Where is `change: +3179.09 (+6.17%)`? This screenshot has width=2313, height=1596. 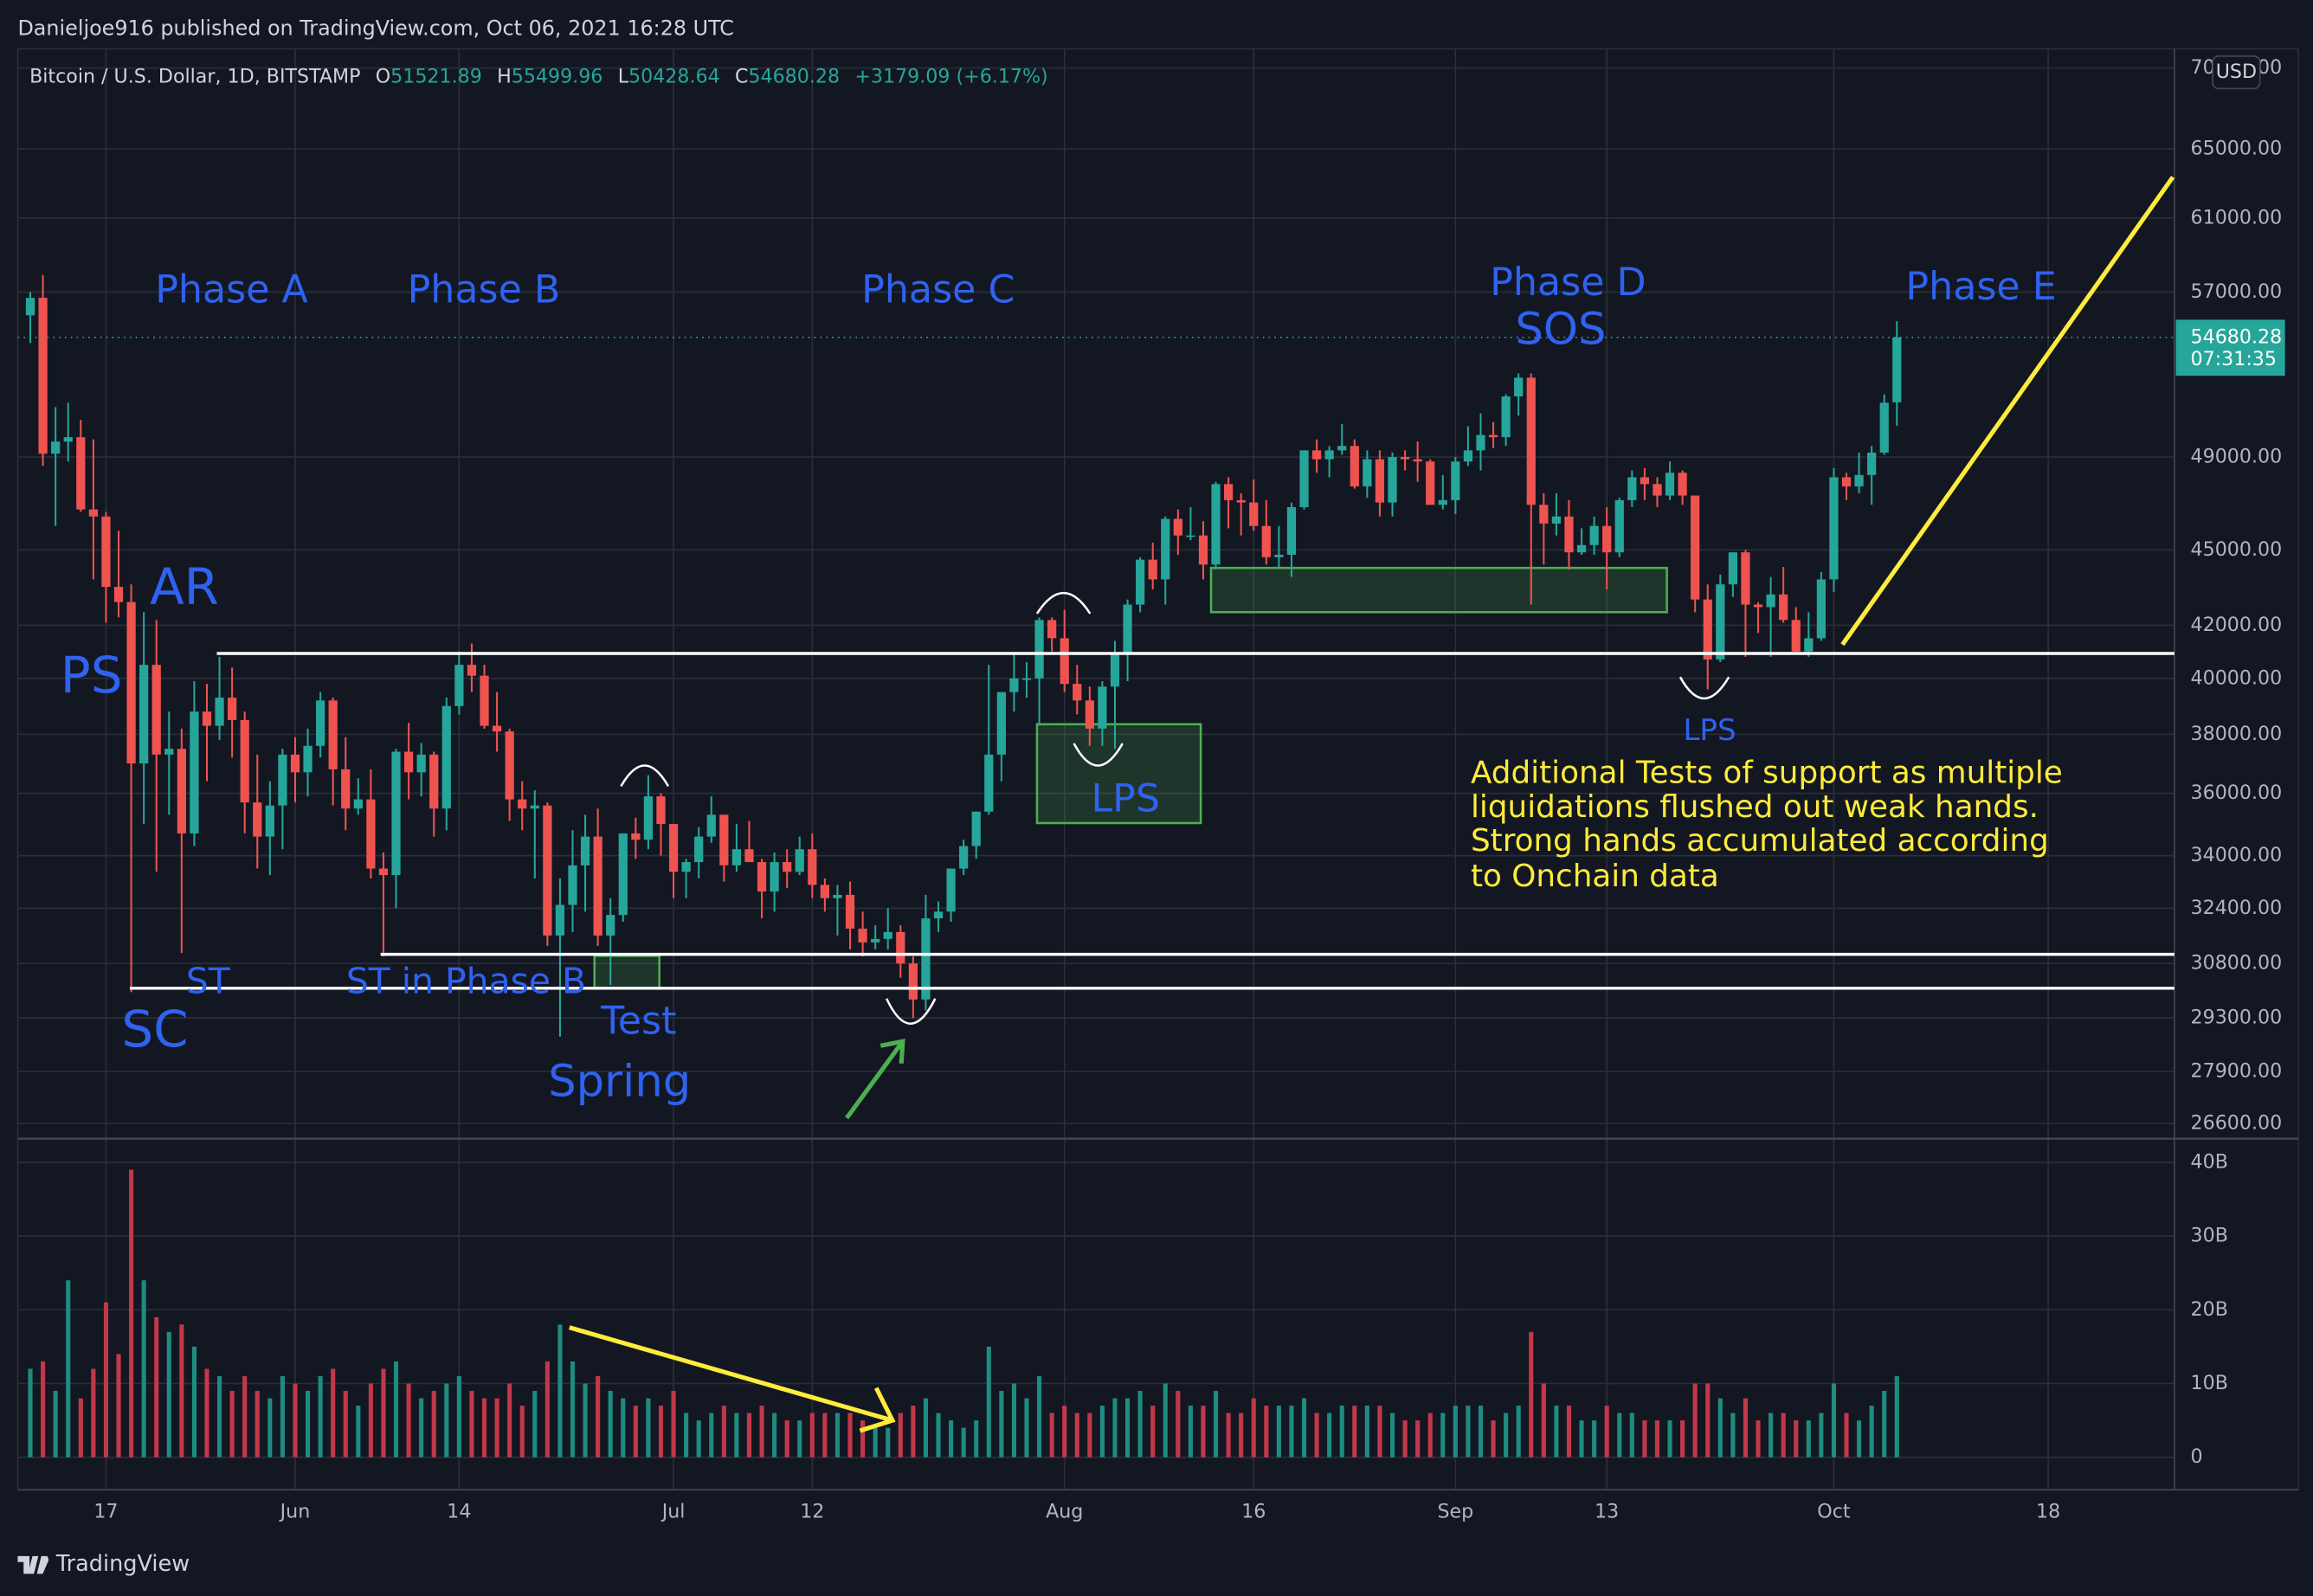
change: +3179.09 (+6.17%) is located at coordinates (950, 76).